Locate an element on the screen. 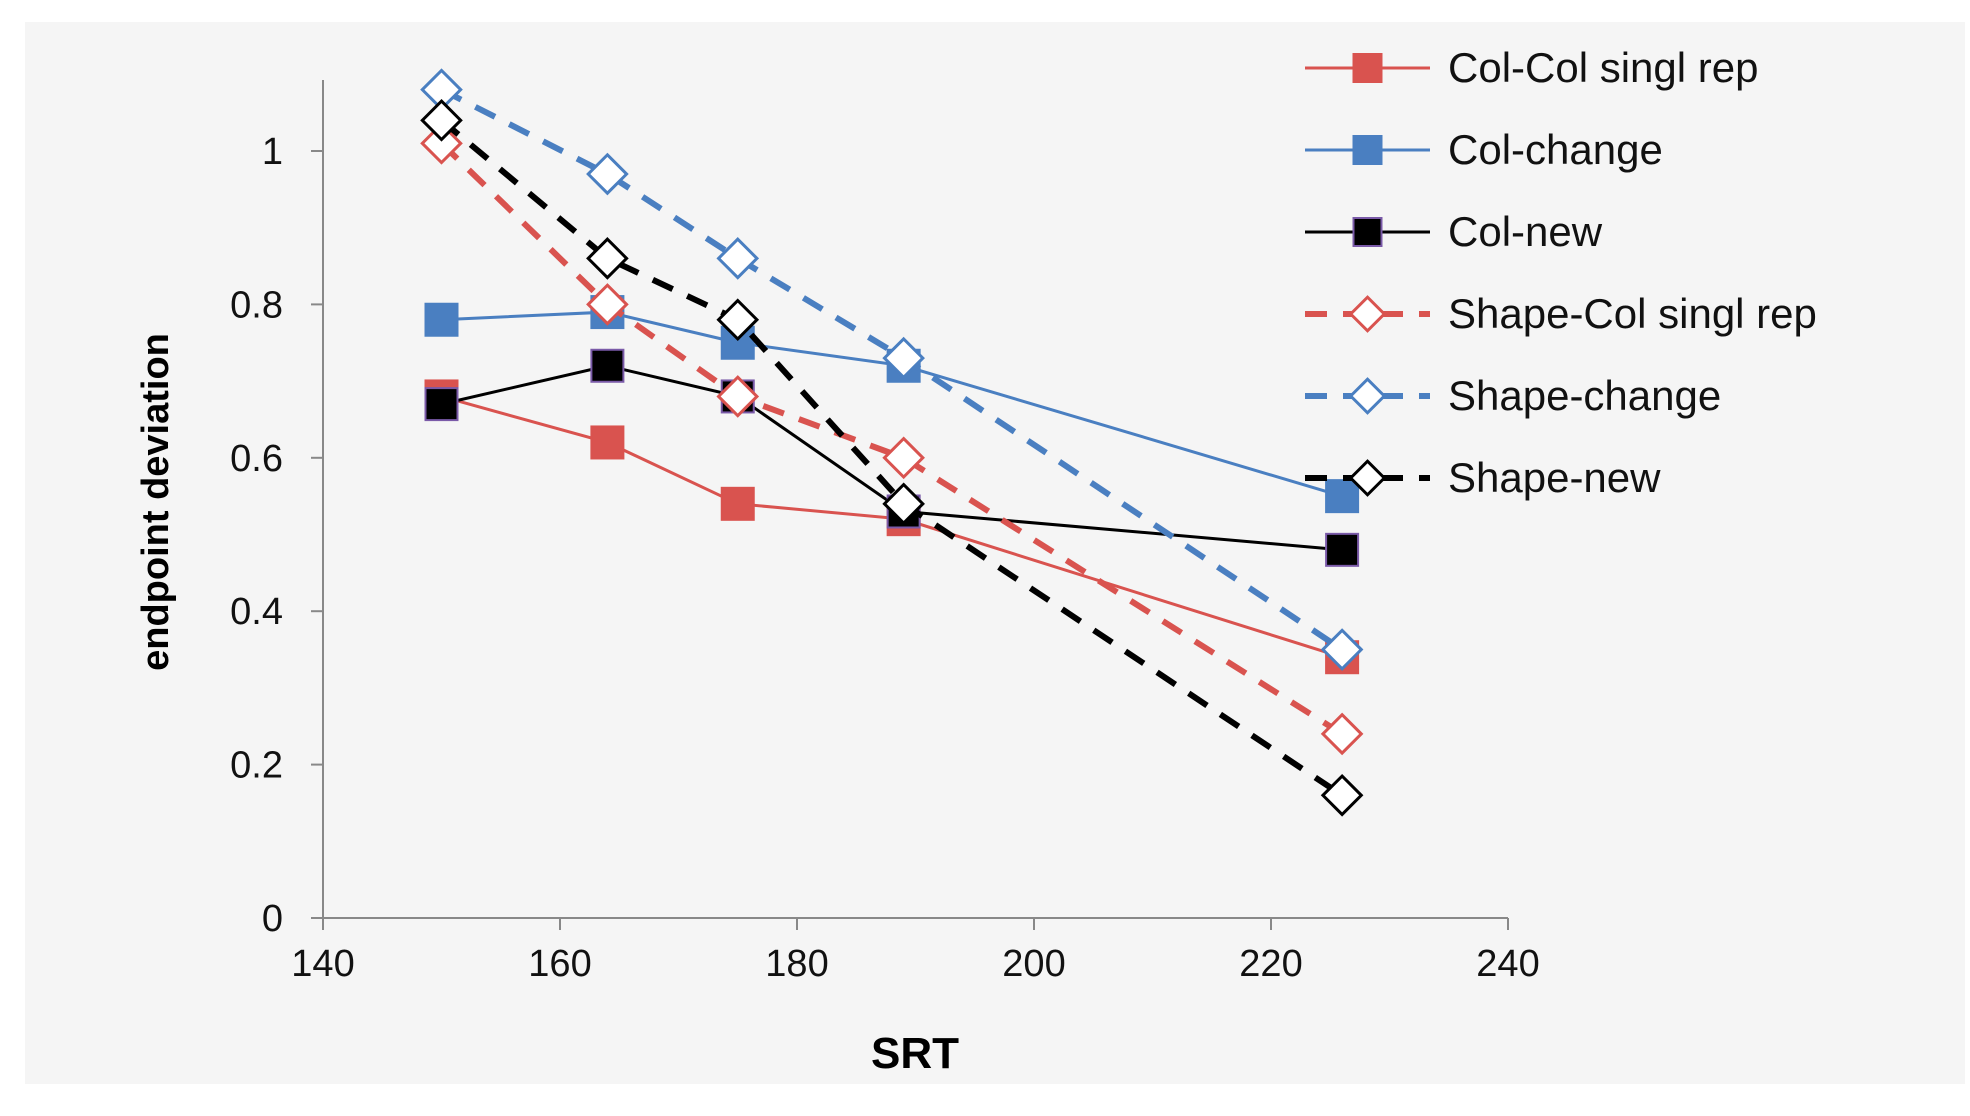 This screenshot has width=1970, height=1116. y-tick-label: 1 is located at coordinates (272, 152).